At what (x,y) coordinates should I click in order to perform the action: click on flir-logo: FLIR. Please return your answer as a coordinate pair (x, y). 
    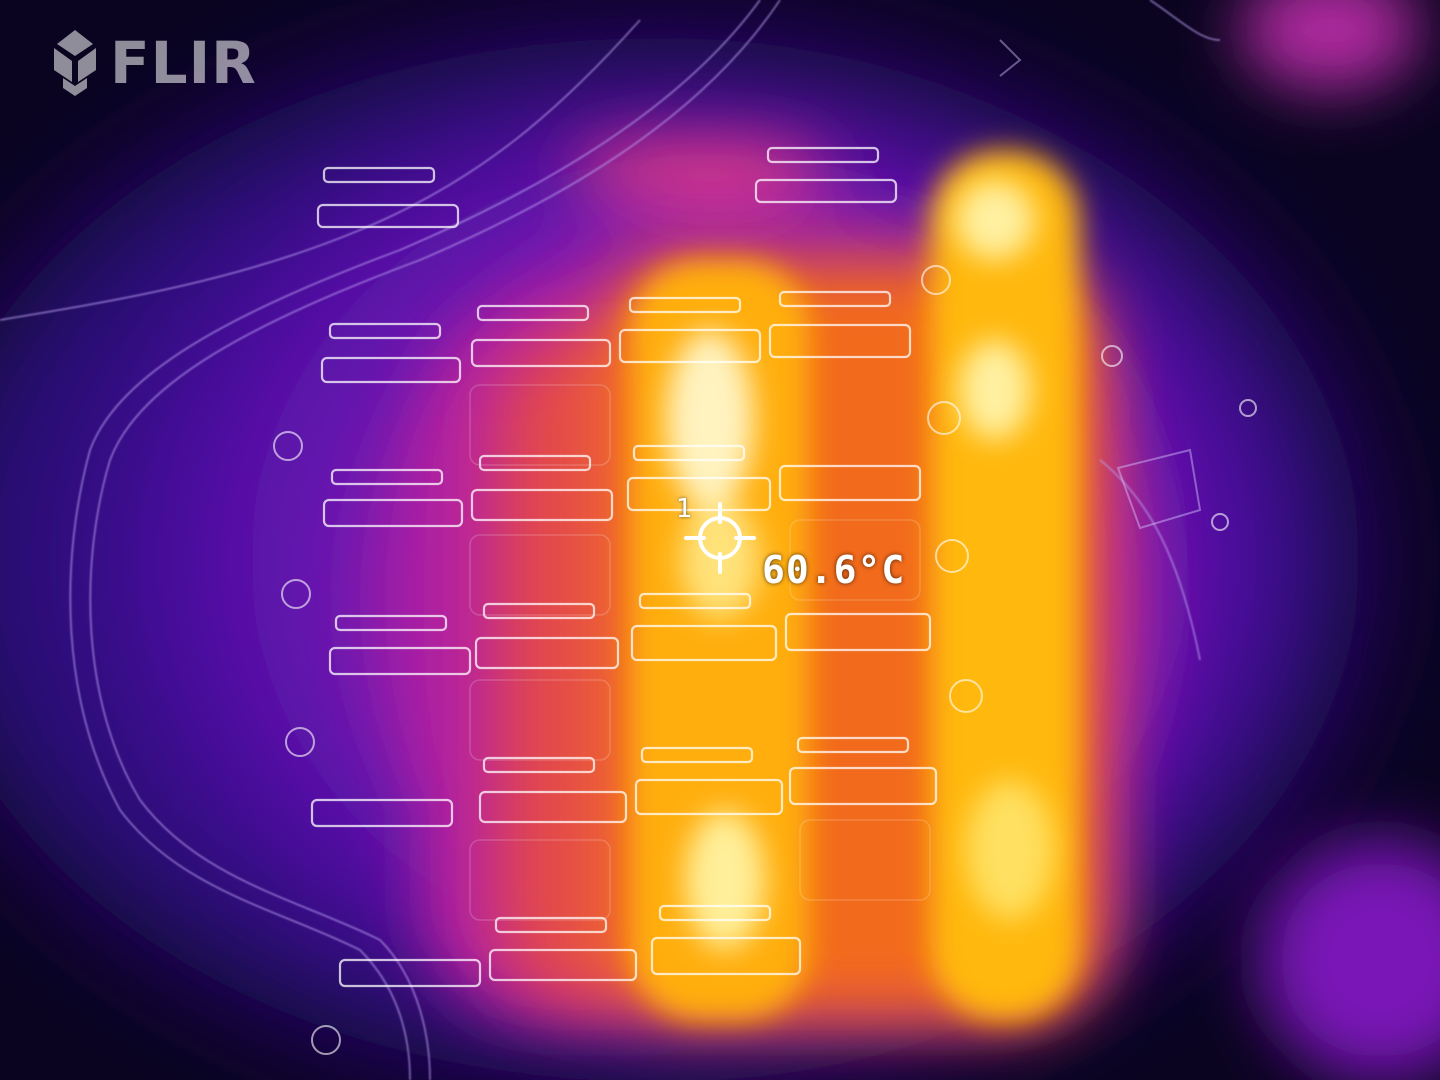
    Looking at the image, I should click on (151, 63).